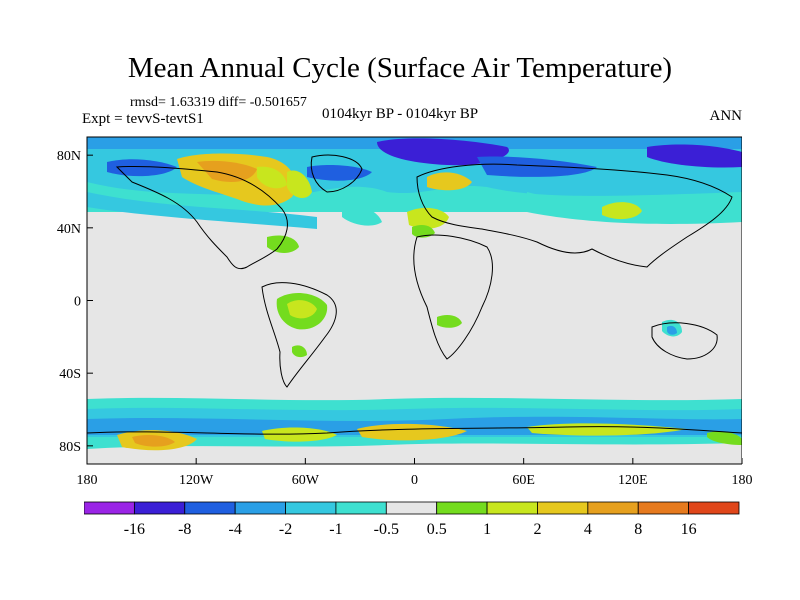  What do you see at coordinates (726, 116) in the screenshot?
I see `season-label: ANN` at bounding box center [726, 116].